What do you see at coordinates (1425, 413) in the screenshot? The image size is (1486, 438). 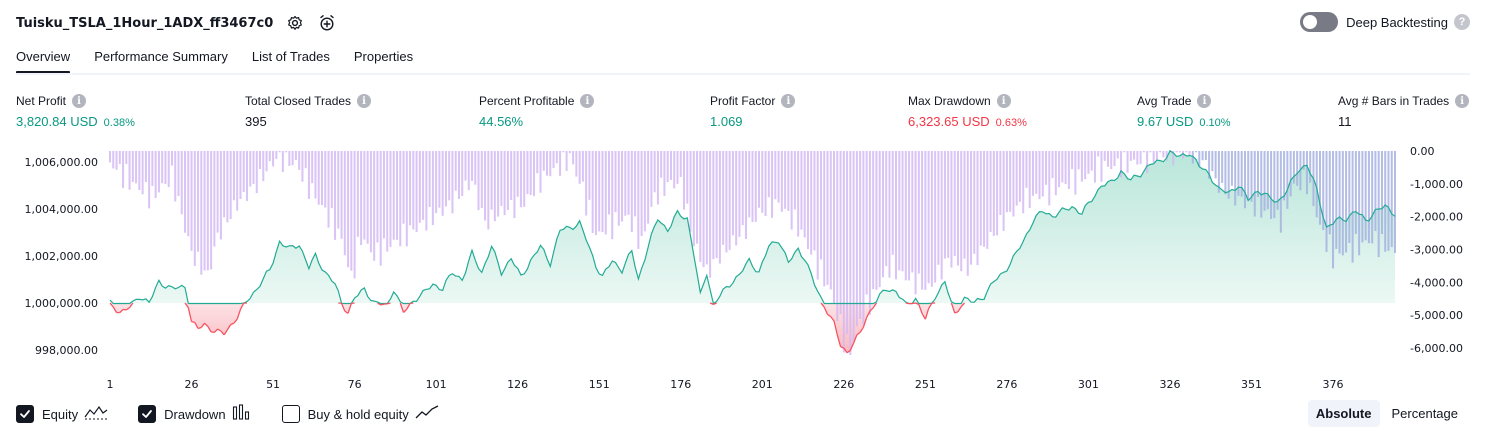 I see `percentage-button: Percentage` at bounding box center [1425, 413].